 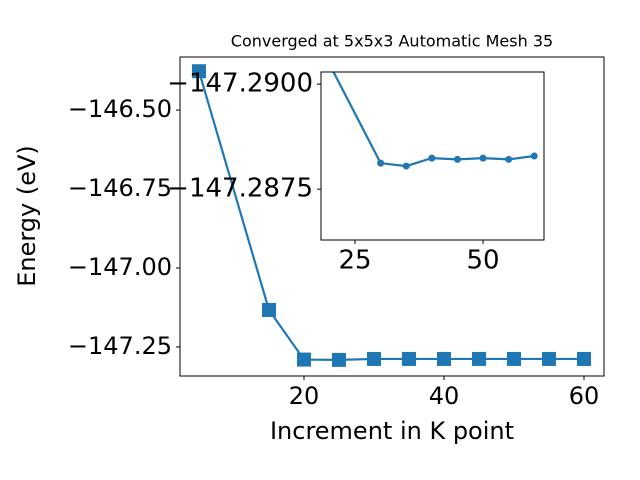 I want to click on x-tick-label: 40, so click(x=444, y=396).